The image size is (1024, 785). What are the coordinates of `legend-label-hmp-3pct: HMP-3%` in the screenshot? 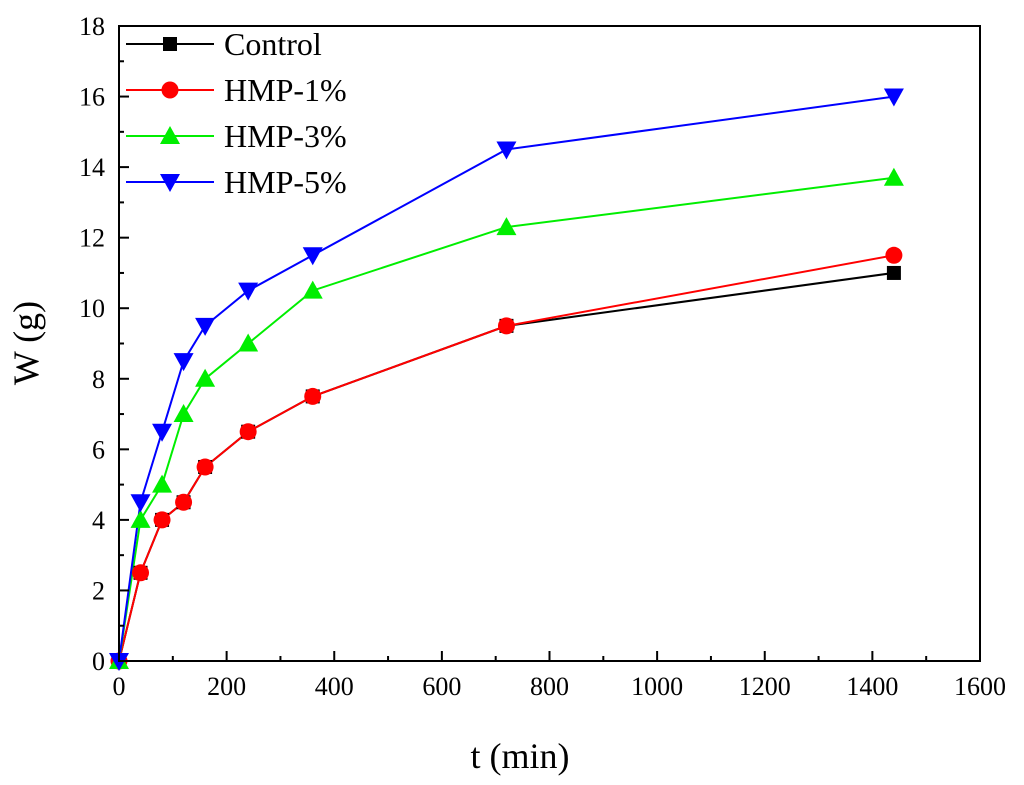 It's located at (285, 136).